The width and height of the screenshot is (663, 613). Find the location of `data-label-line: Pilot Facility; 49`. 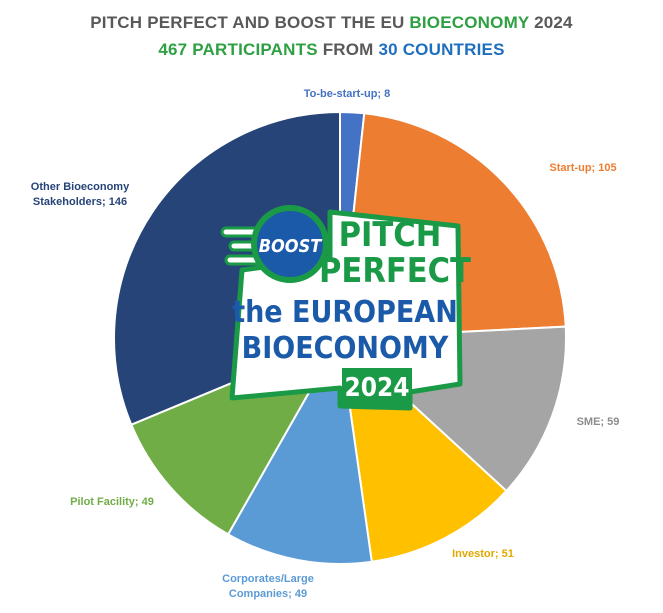

data-label-line: Pilot Facility; 49 is located at coordinates (112, 502).